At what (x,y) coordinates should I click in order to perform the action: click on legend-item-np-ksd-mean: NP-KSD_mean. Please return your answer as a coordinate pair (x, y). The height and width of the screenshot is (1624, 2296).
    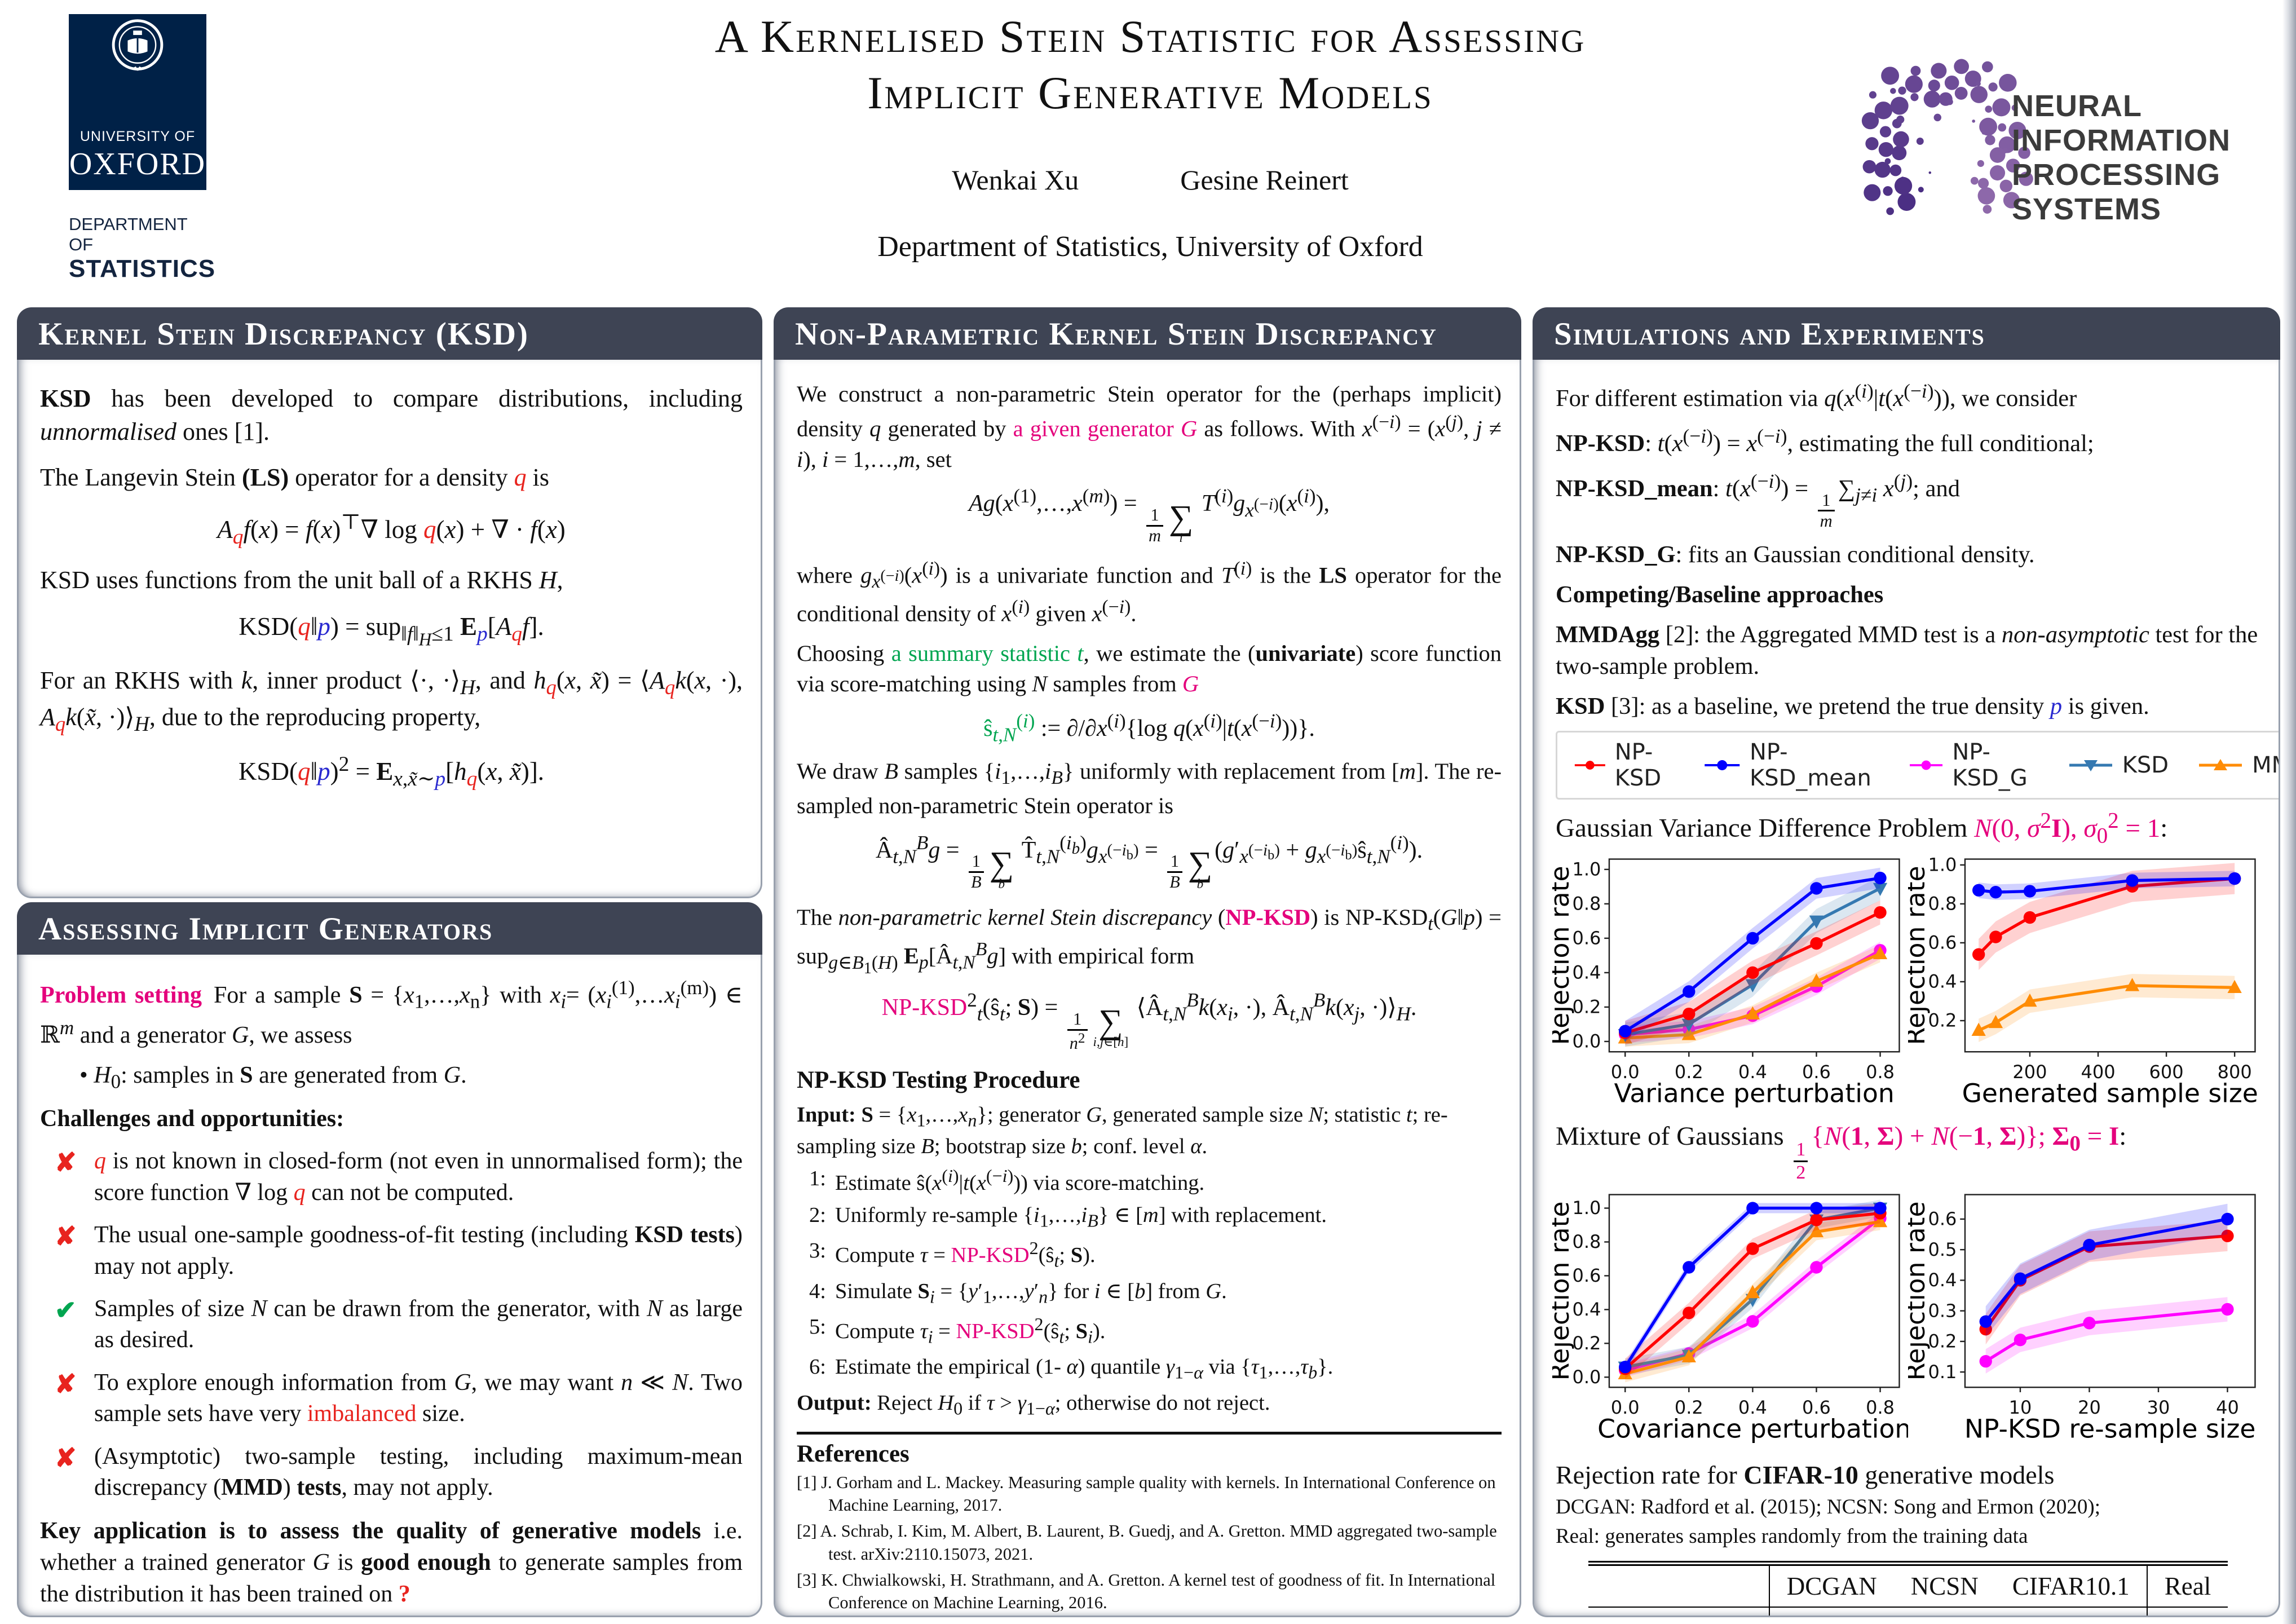
    Looking at the image, I should click on (1792, 765).